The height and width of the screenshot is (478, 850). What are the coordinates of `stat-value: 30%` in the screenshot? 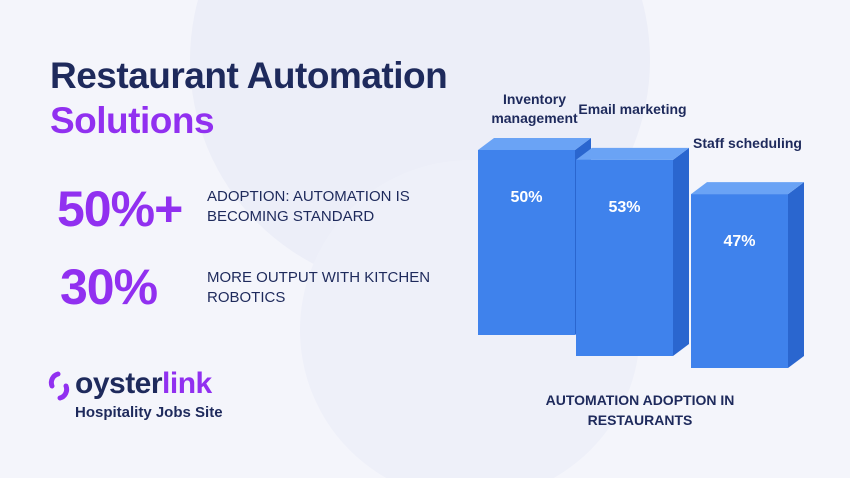 It's located at (109, 287).